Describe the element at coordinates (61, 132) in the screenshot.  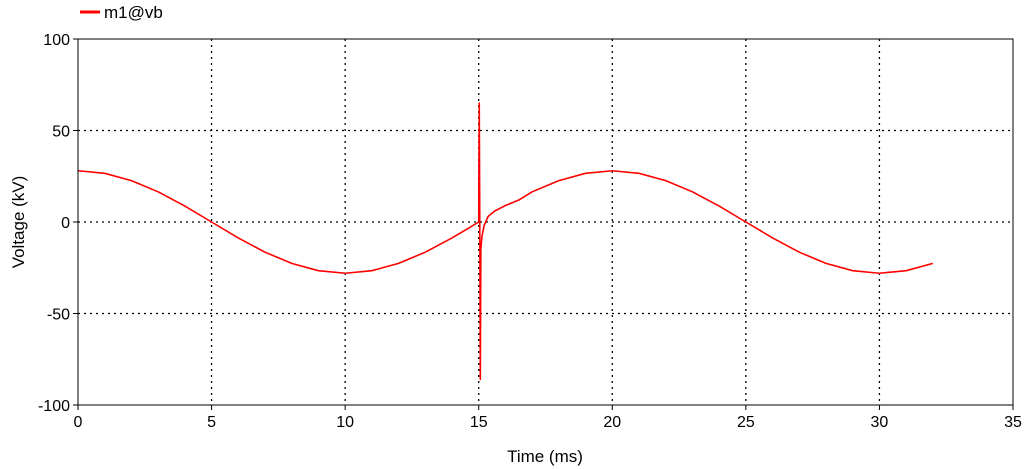
I see `y-tick-label-50: 50` at that location.